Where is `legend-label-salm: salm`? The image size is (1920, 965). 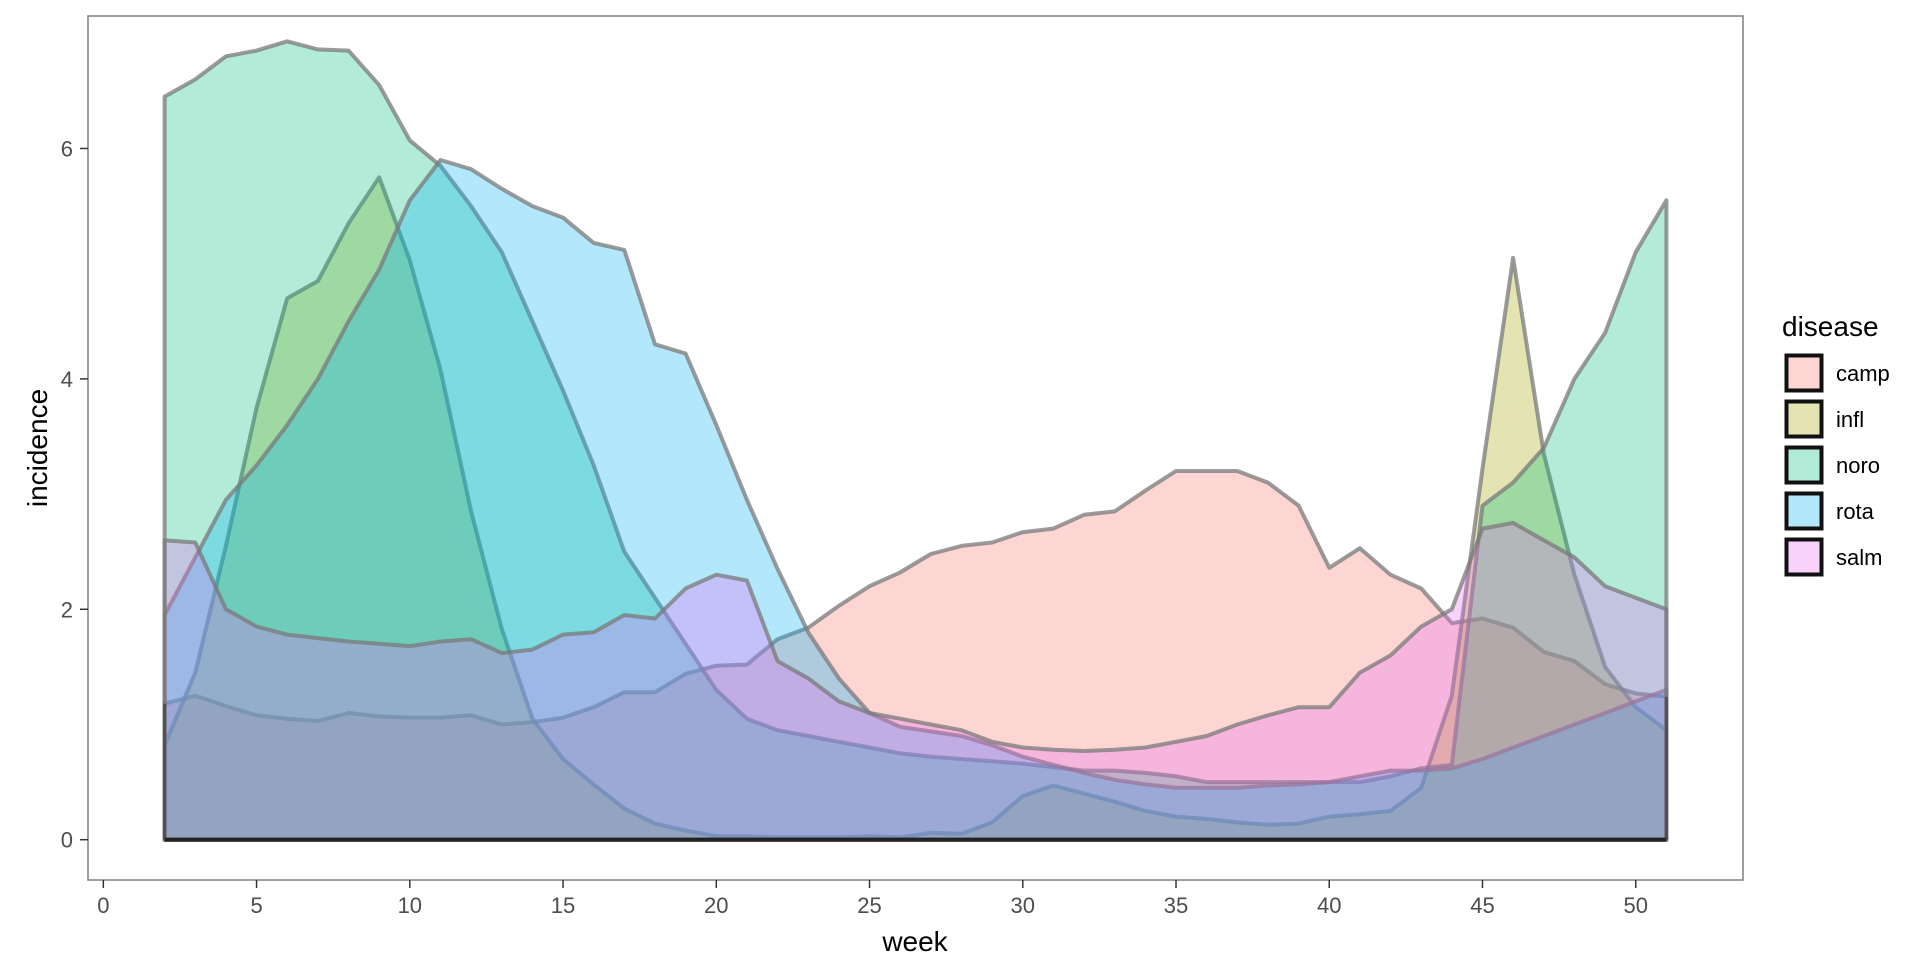
legend-label-salm: salm is located at coordinates (1859, 557).